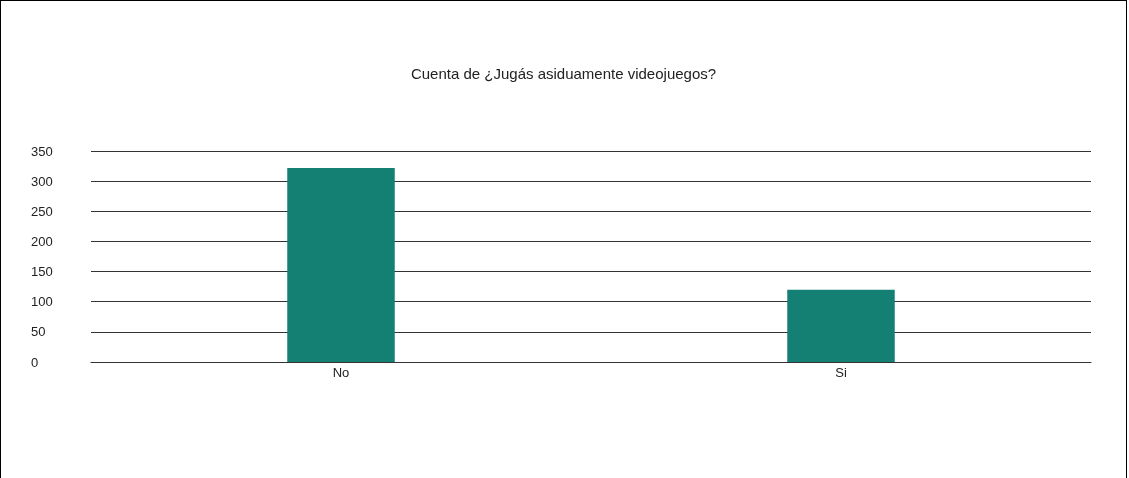  Describe the element at coordinates (42, 211) in the screenshot. I see `y-tick-label: 250` at that location.